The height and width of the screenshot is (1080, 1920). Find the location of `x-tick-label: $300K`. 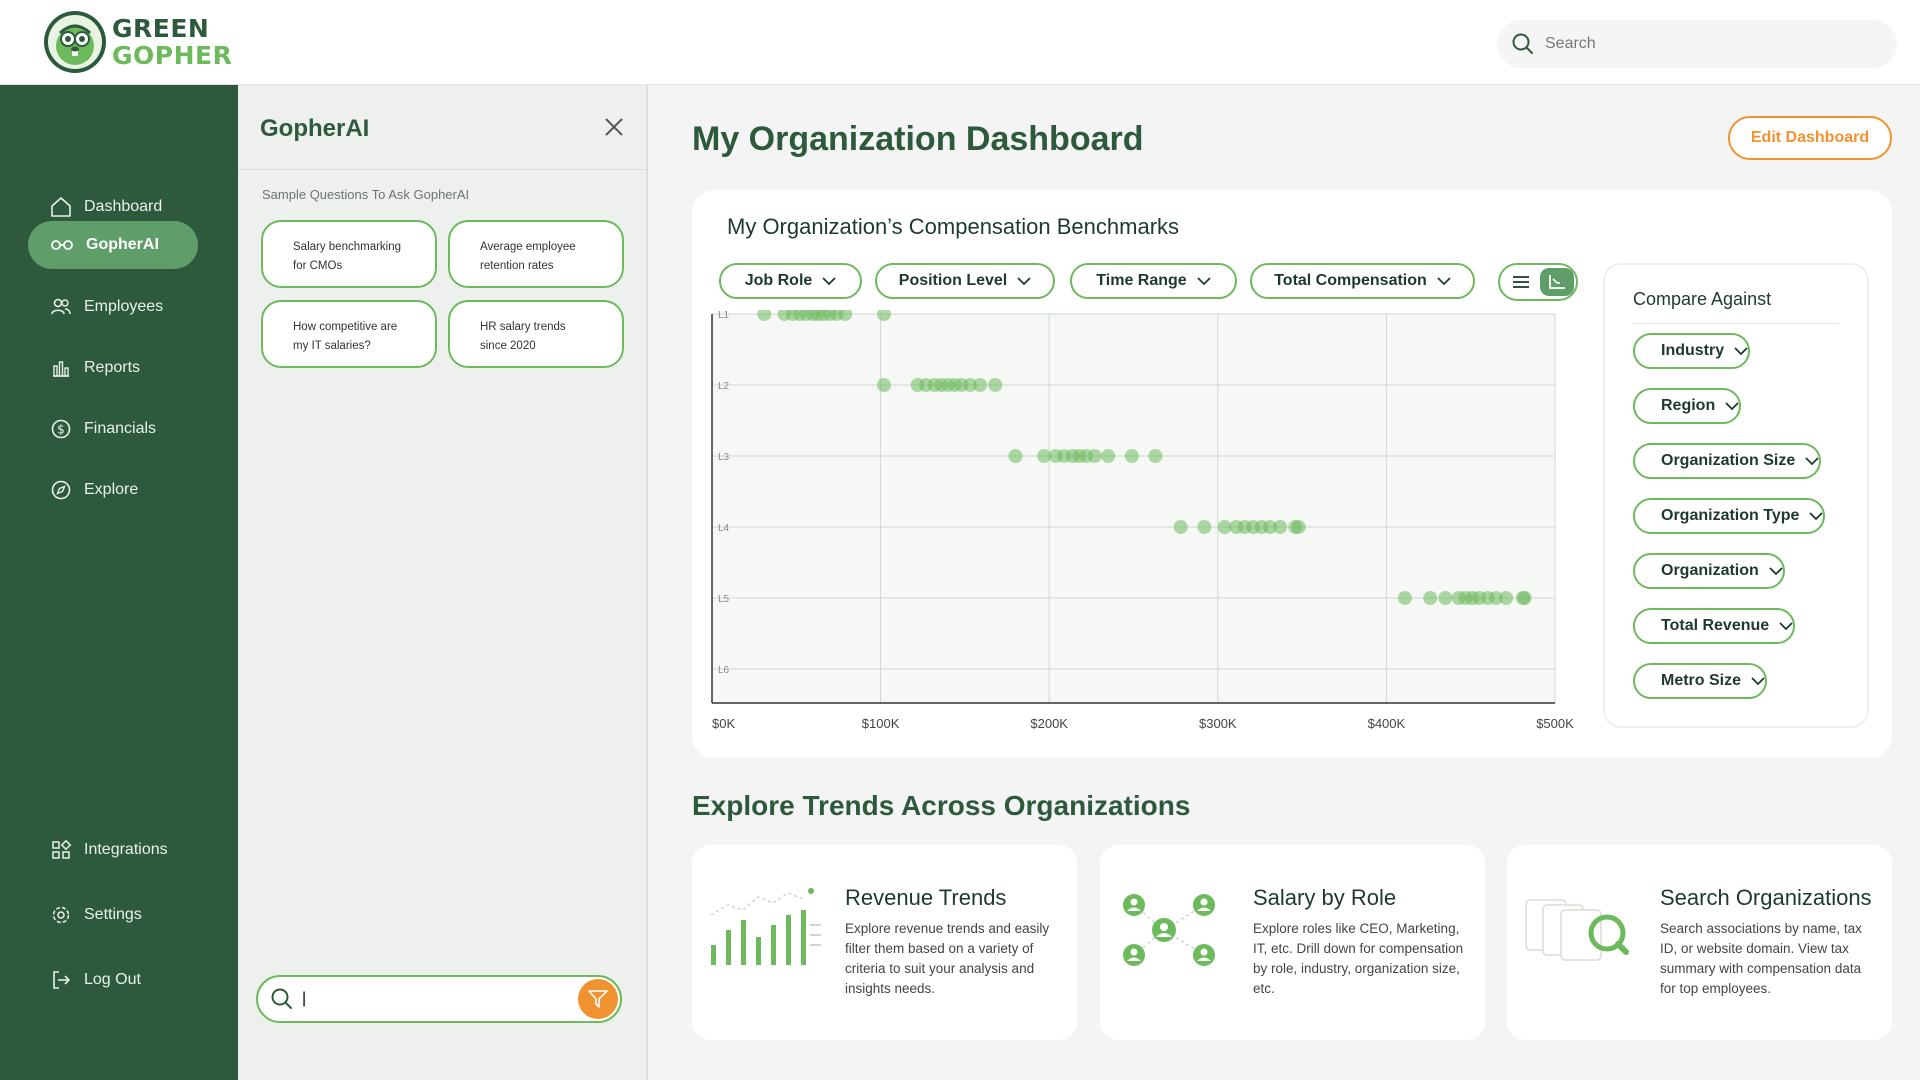

x-tick-label: $300K is located at coordinates (1218, 723).